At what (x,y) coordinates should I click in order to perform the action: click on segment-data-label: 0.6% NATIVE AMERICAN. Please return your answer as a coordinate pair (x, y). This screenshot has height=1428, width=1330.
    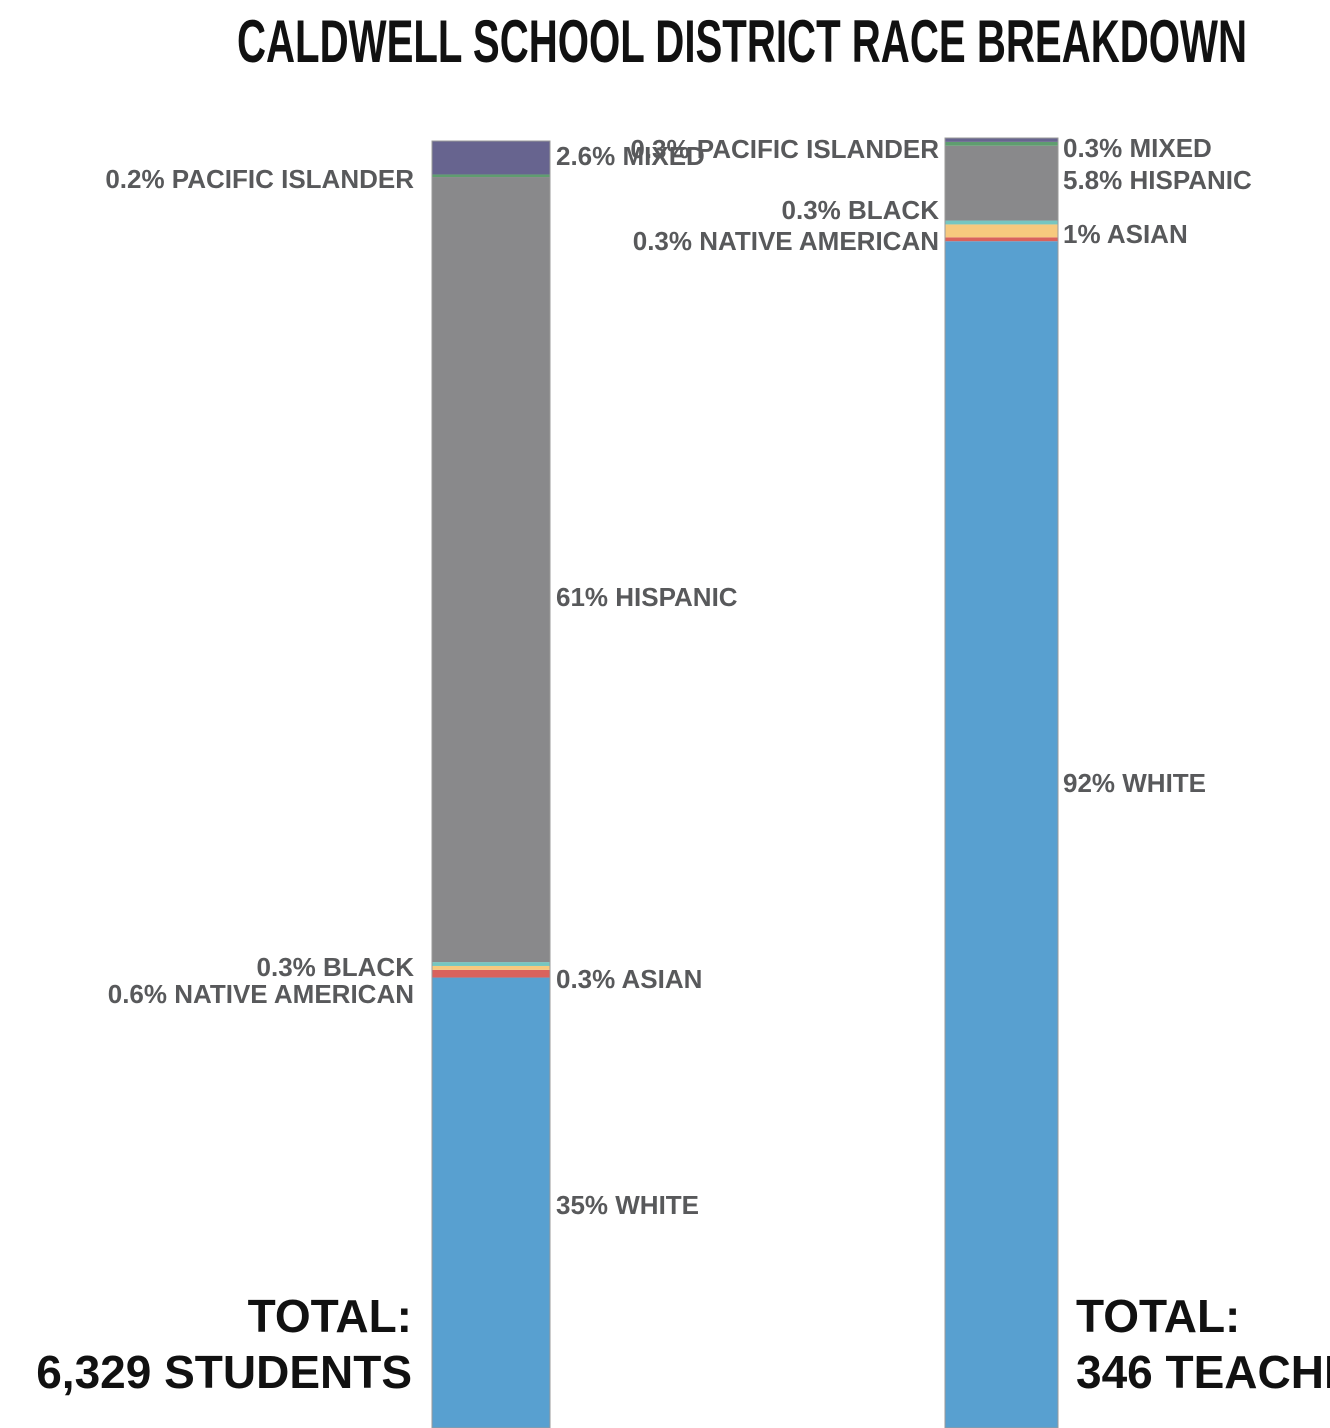
    Looking at the image, I should click on (261, 994).